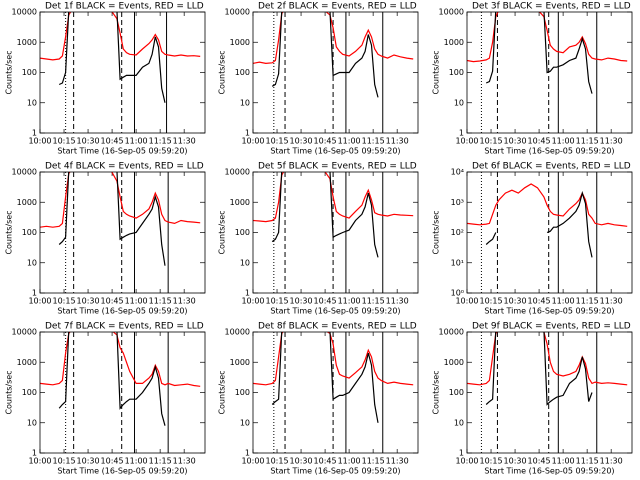 The height and width of the screenshot is (480, 640). What do you see at coordinates (551, 7) in the screenshot?
I see `chart-title: Det 3f BLACK = Events, RED = LLD` at bounding box center [551, 7].